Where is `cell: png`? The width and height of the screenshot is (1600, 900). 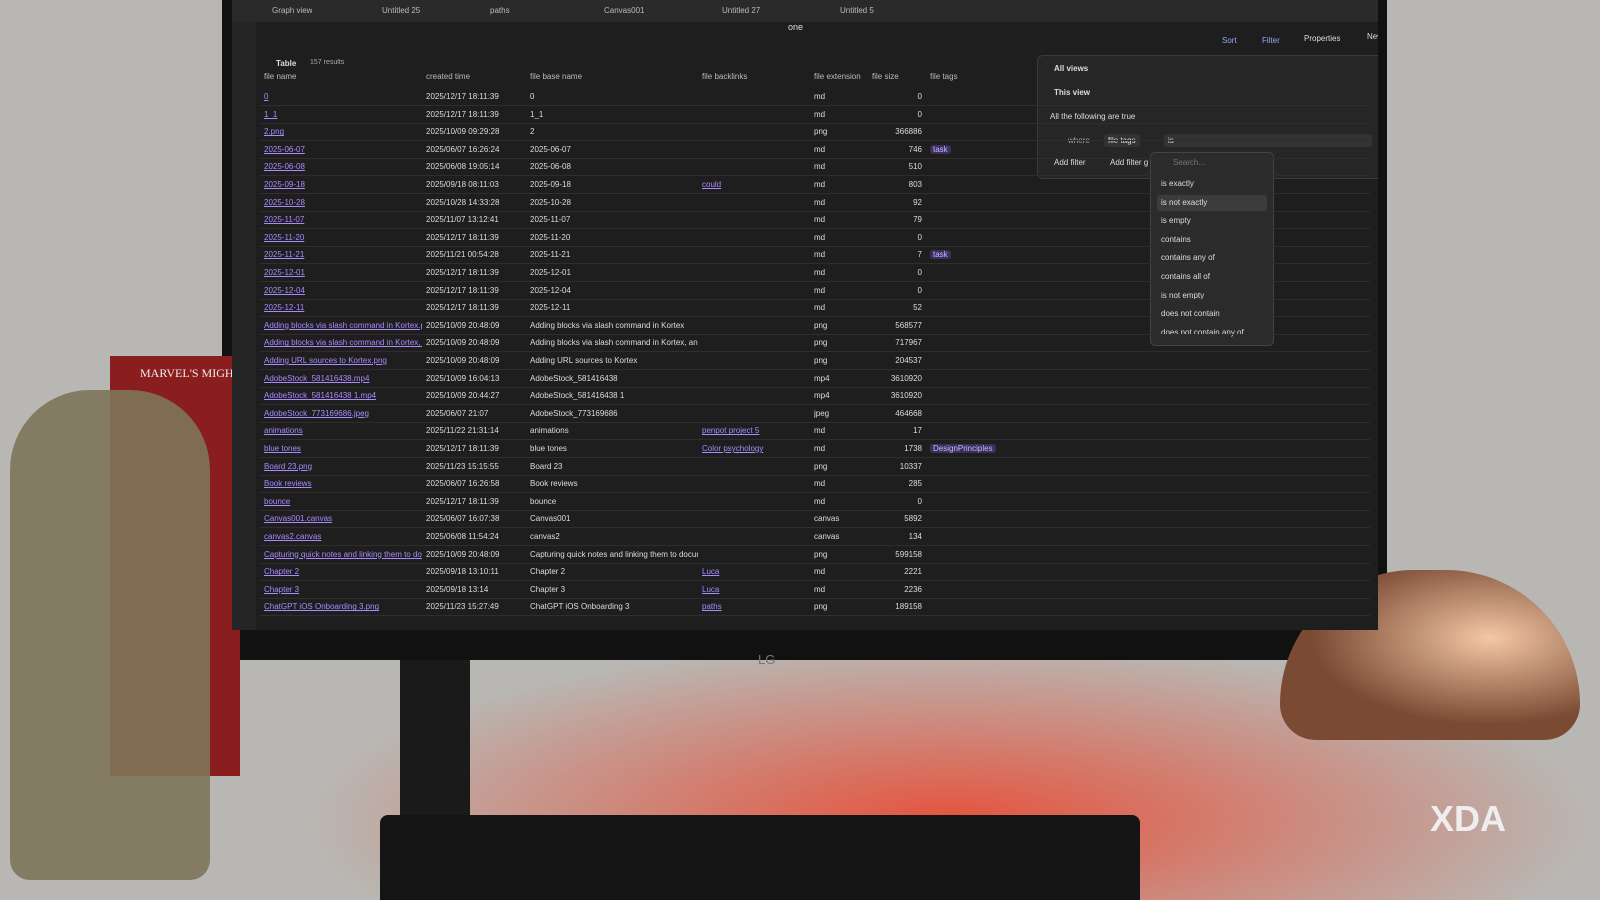 cell: png is located at coordinates (821, 607).